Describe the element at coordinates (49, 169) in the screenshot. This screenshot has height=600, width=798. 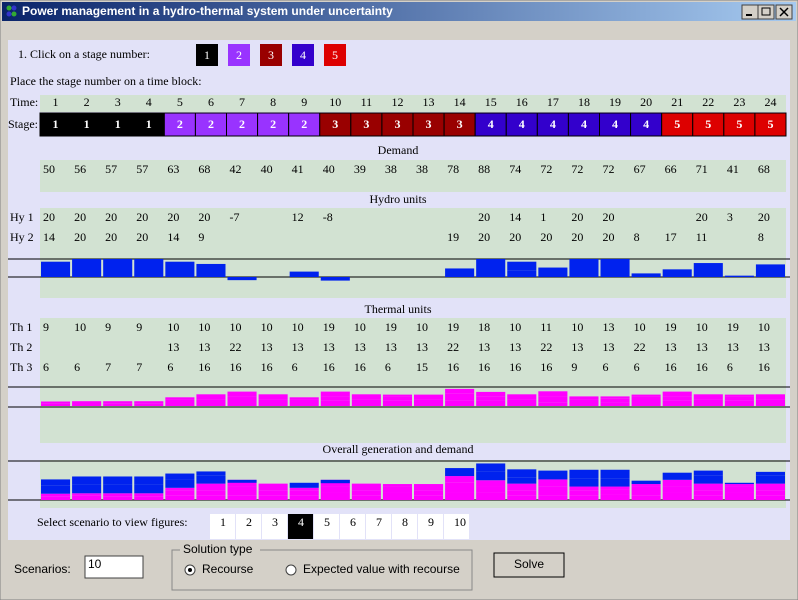
I see `demand-value: 50` at that location.